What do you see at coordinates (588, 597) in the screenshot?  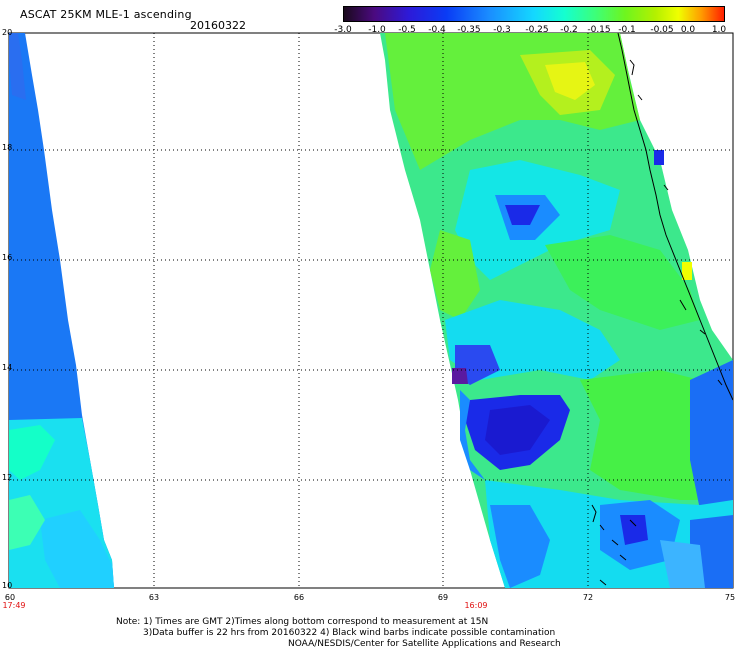 I see `x-tick-label: 72` at bounding box center [588, 597].